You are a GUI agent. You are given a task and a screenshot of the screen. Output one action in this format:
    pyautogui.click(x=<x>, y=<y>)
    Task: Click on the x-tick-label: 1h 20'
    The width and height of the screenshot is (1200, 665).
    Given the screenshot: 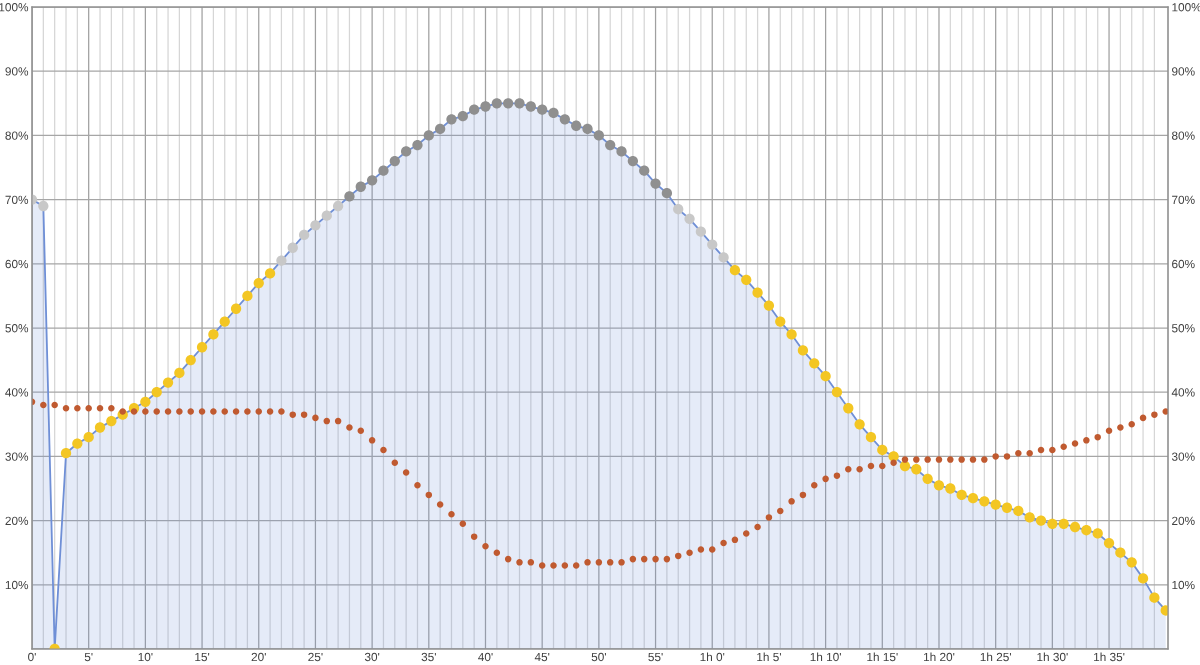 What is the action you would take?
    pyautogui.click(x=939, y=657)
    